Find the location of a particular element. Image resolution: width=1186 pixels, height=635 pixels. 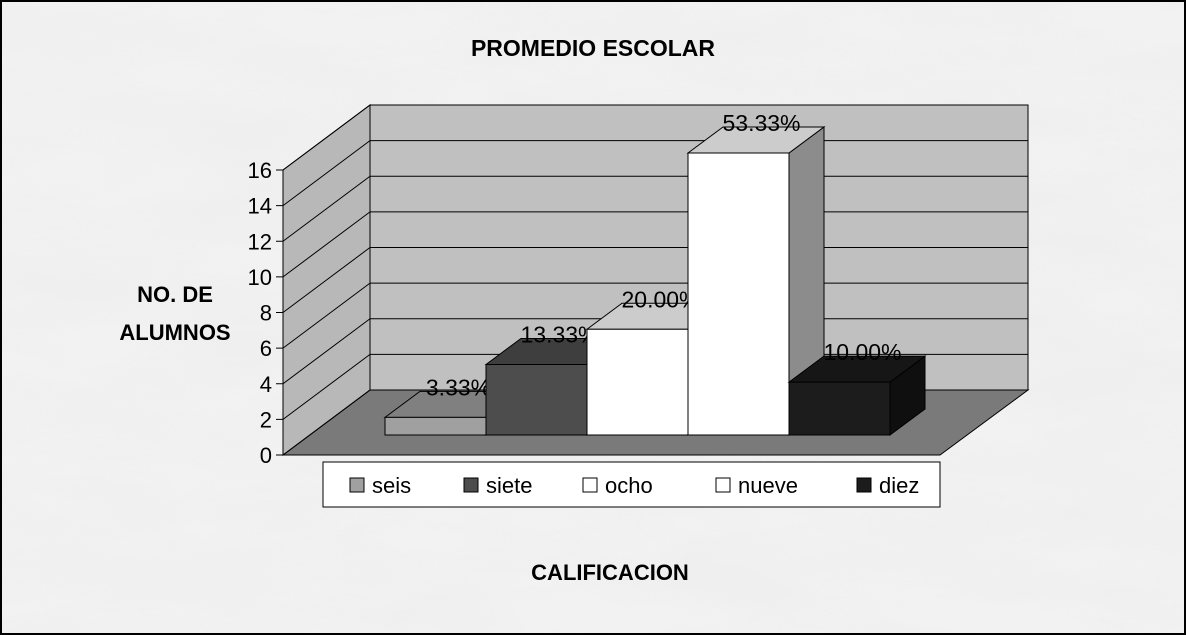

legend-label: ocho is located at coordinates (629, 485).